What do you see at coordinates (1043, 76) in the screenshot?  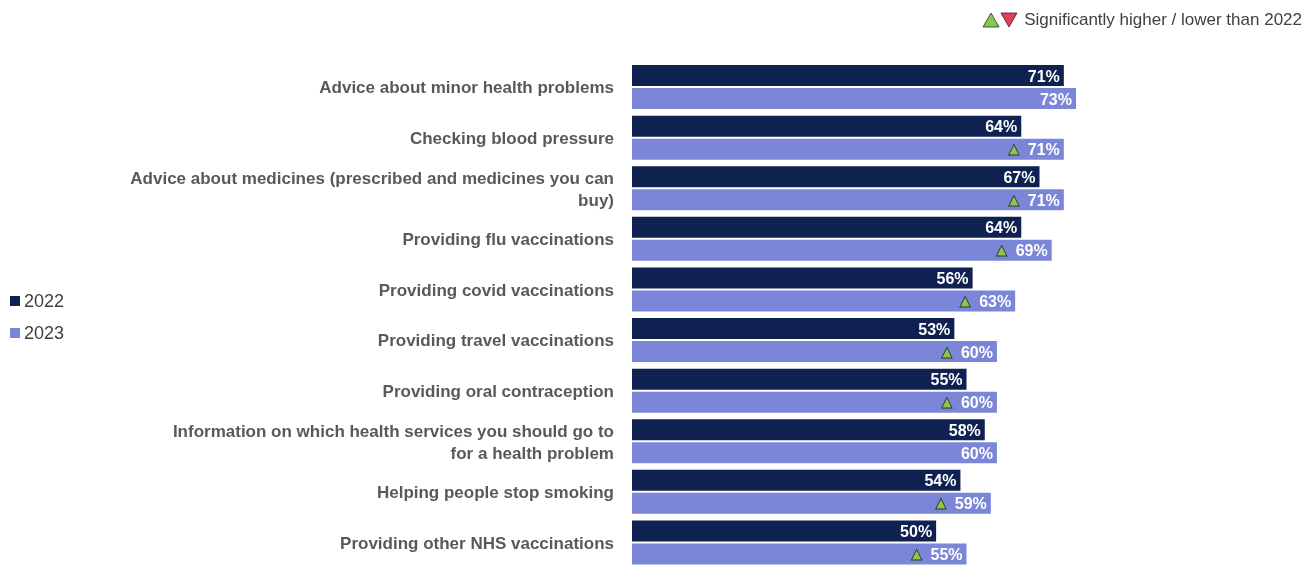 I see `data-label: 71%` at bounding box center [1043, 76].